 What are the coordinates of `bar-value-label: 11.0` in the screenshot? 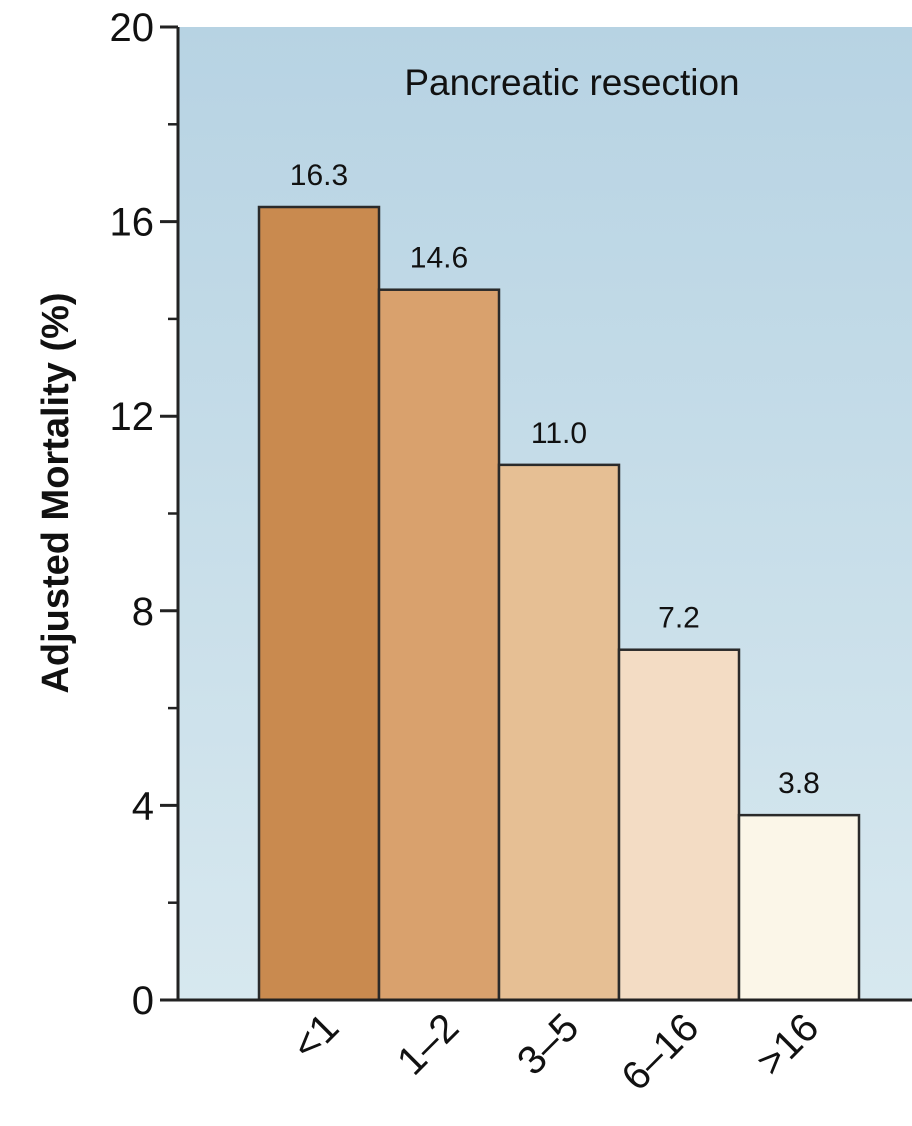 It's located at (559, 433).